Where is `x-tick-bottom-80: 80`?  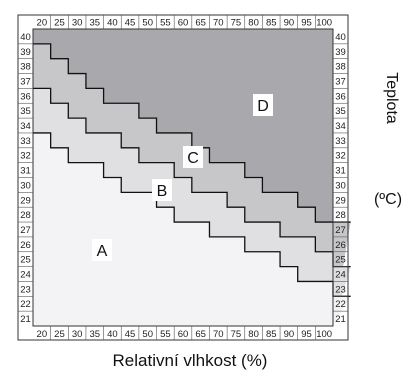 x-tick-bottom-80: 80 is located at coordinates (253, 334).